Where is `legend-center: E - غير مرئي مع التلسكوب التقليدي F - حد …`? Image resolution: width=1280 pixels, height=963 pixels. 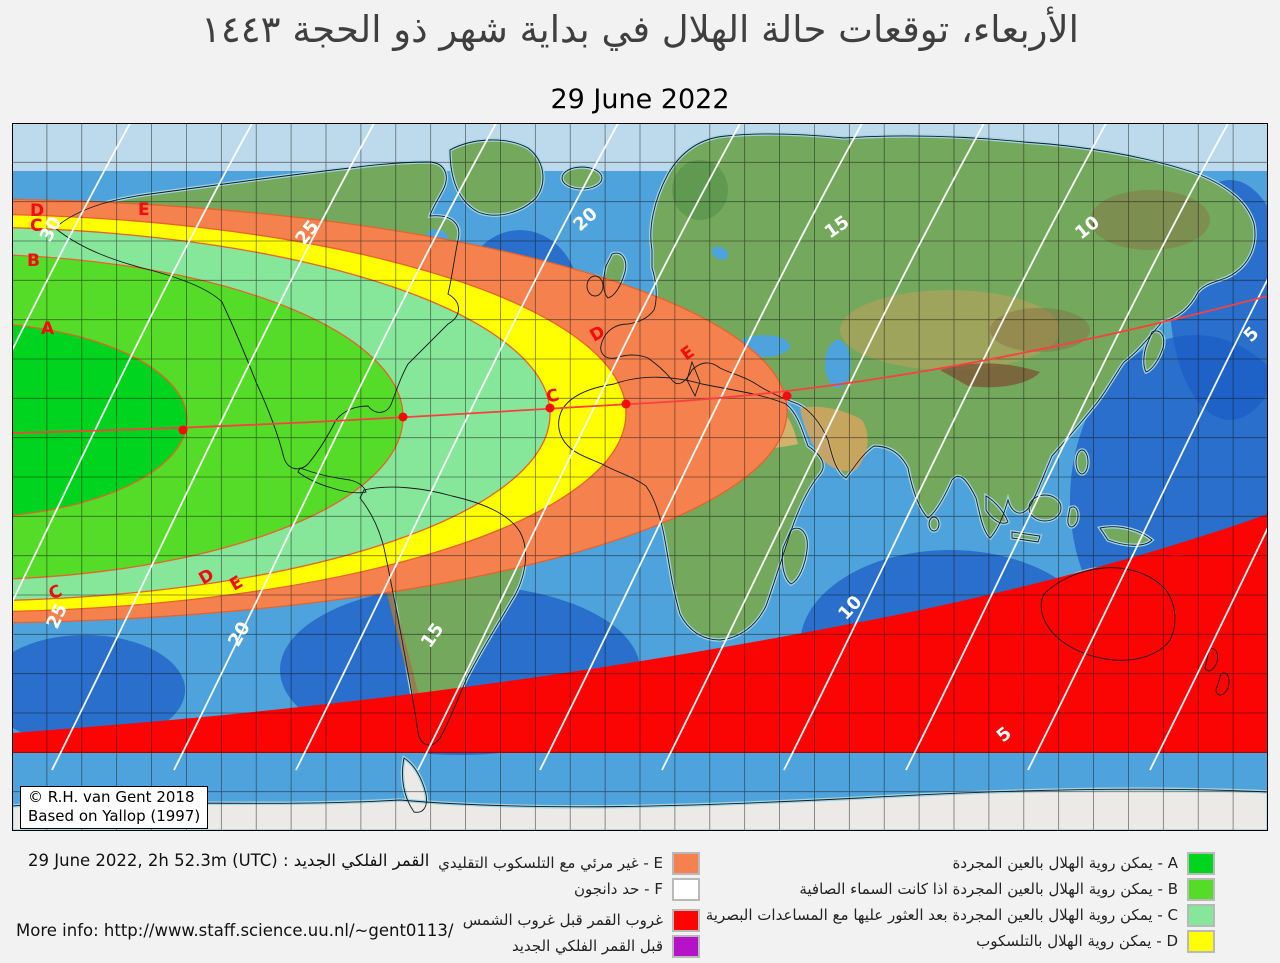 legend-center: E - غير مرئي مع التلسكوب التقليدي F - حد … is located at coordinates (560, 904).